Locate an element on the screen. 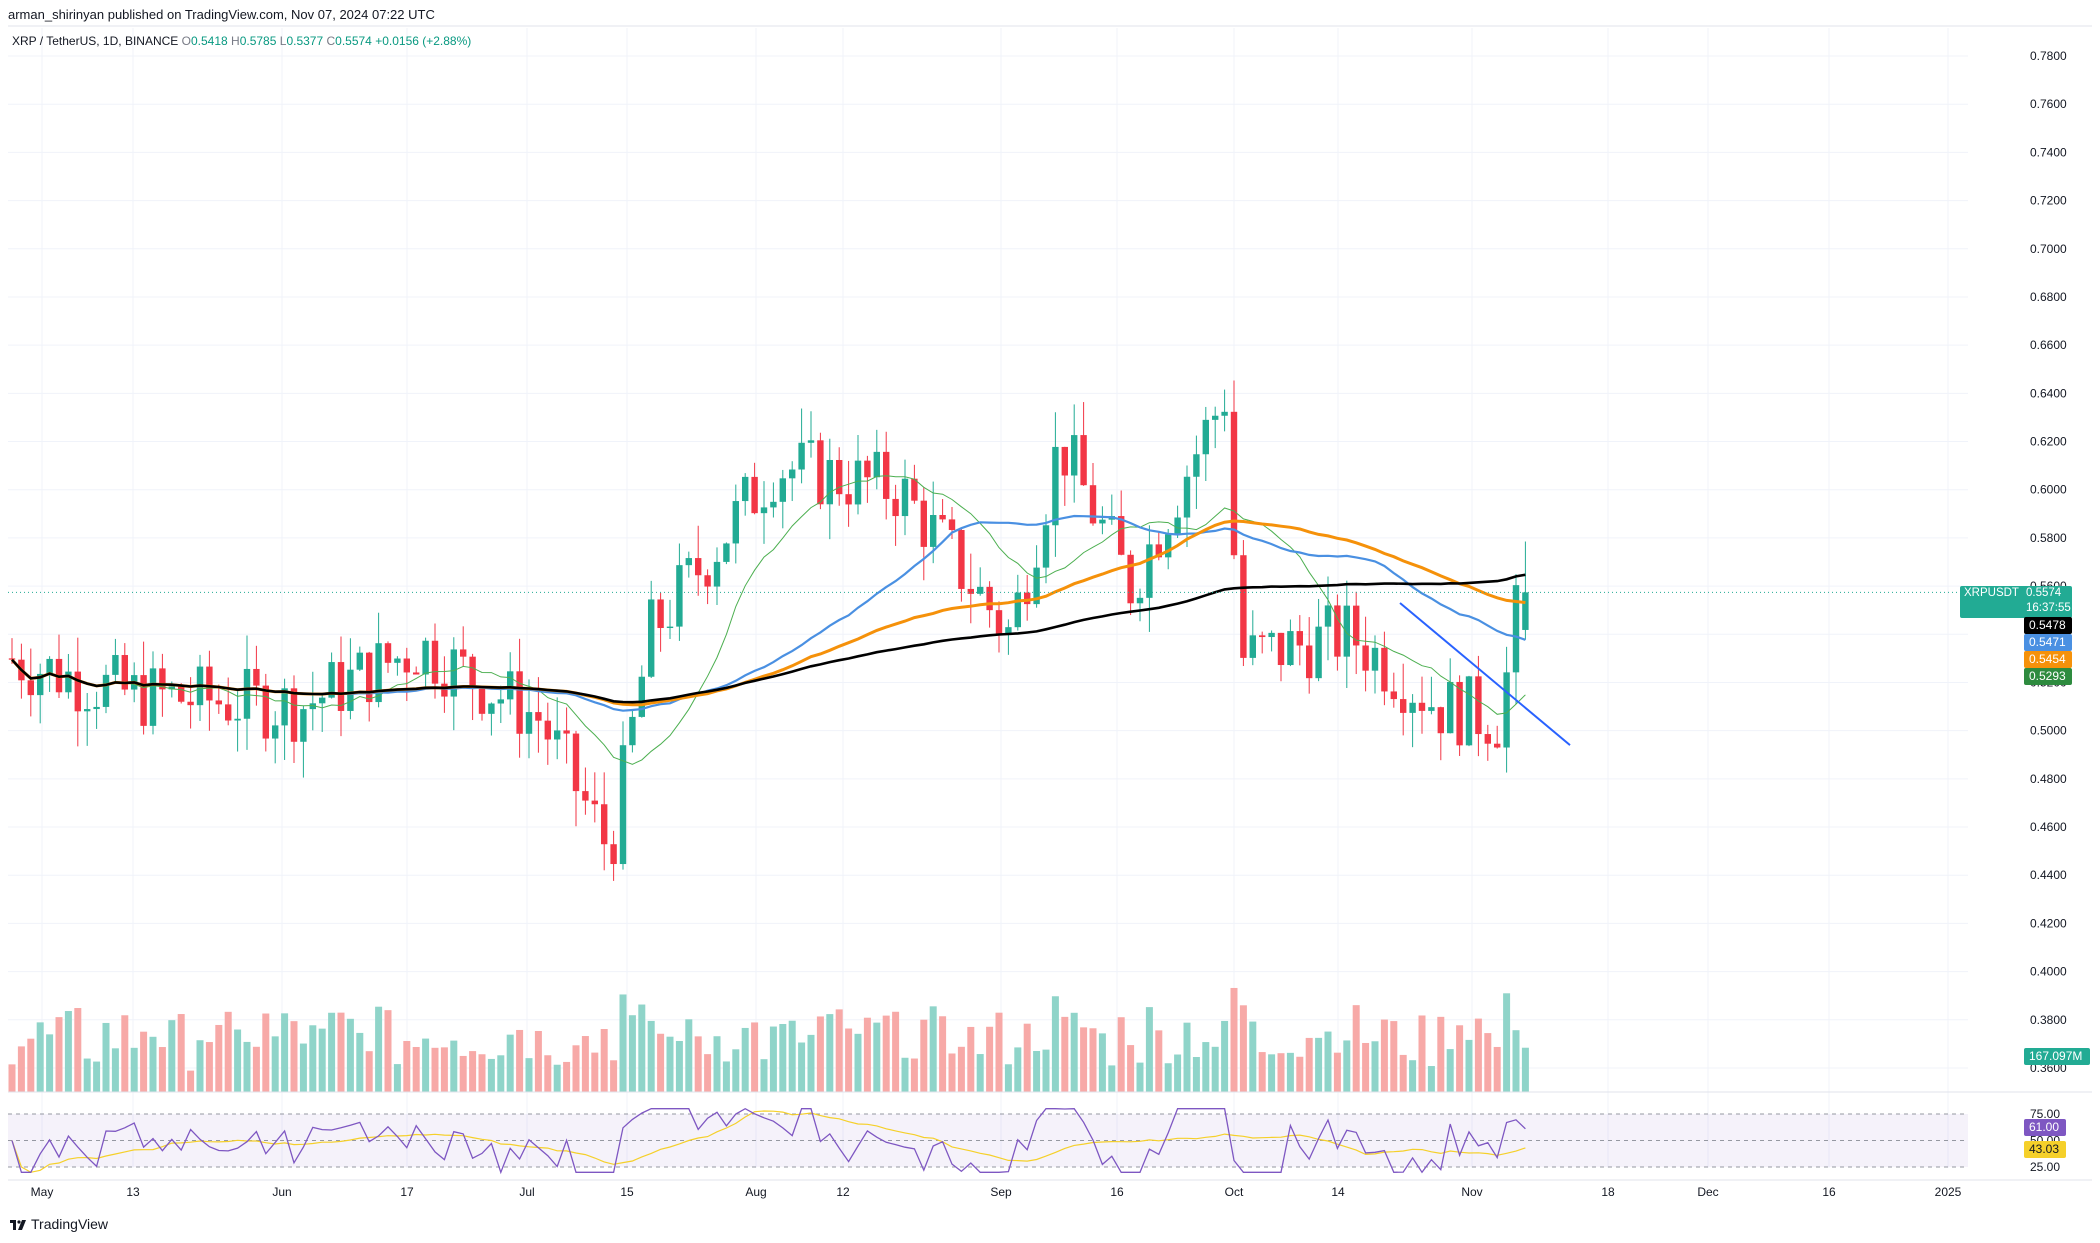 The image size is (2100, 1243). time-axis-label: Aug is located at coordinates (755, 1192).